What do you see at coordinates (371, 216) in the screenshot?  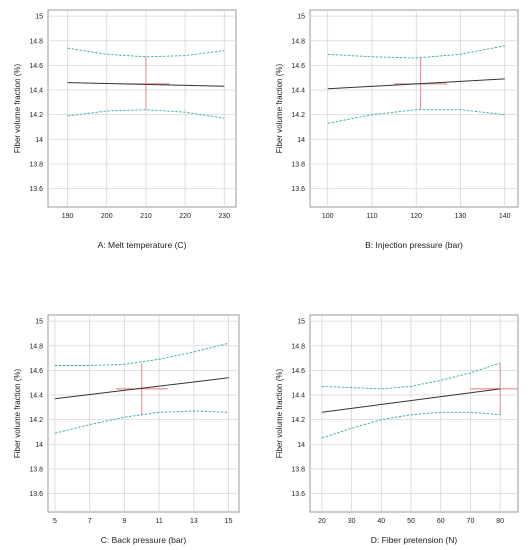 I see `x-tick-label: 110` at bounding box center [371, 216].